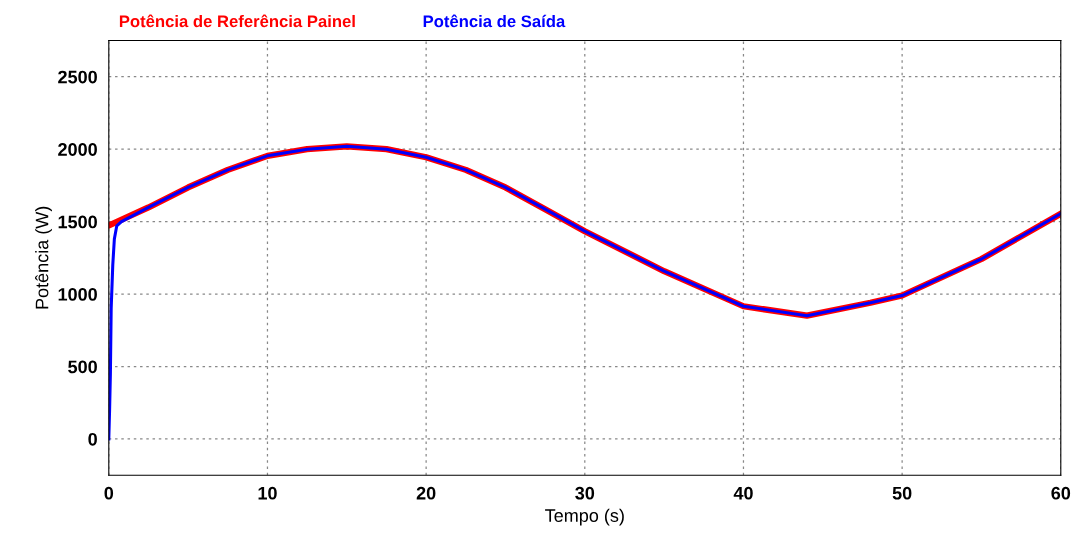 This screenshot has height=540, width=1088. What do you see at coordinates (267, 493) in the screenshot?
I see `x-tick-label: 10` at bounding box center [267, 493].